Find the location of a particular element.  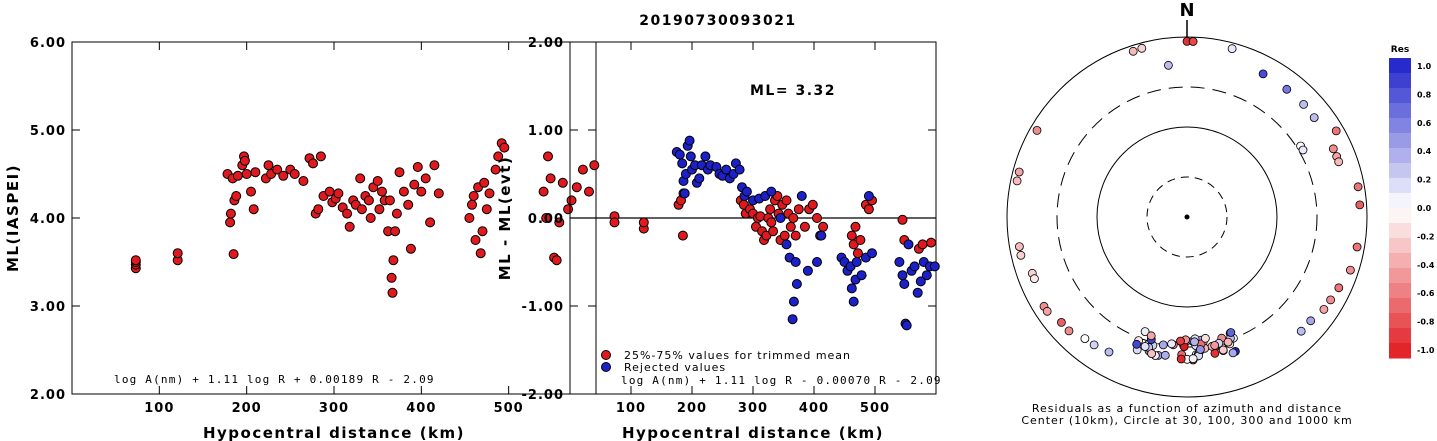

ring-30km is located at coordinates (1187, 217).